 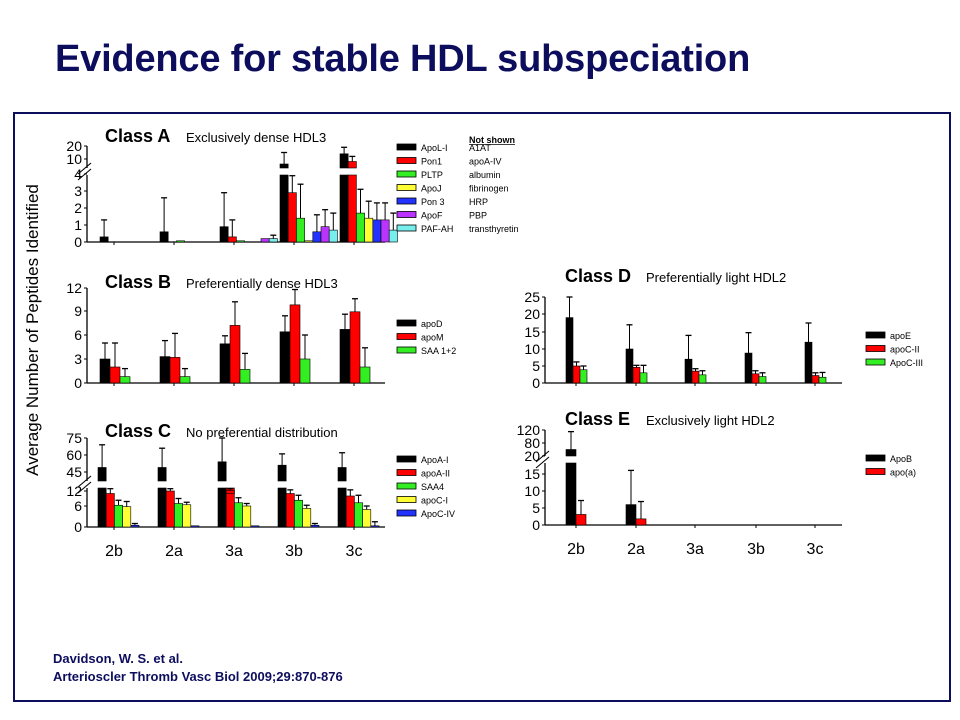 What do you see at coordinates (492, 140) in the screenshot?
I see `not-shown-heading: Not shown` at bounding box center [492, 140].